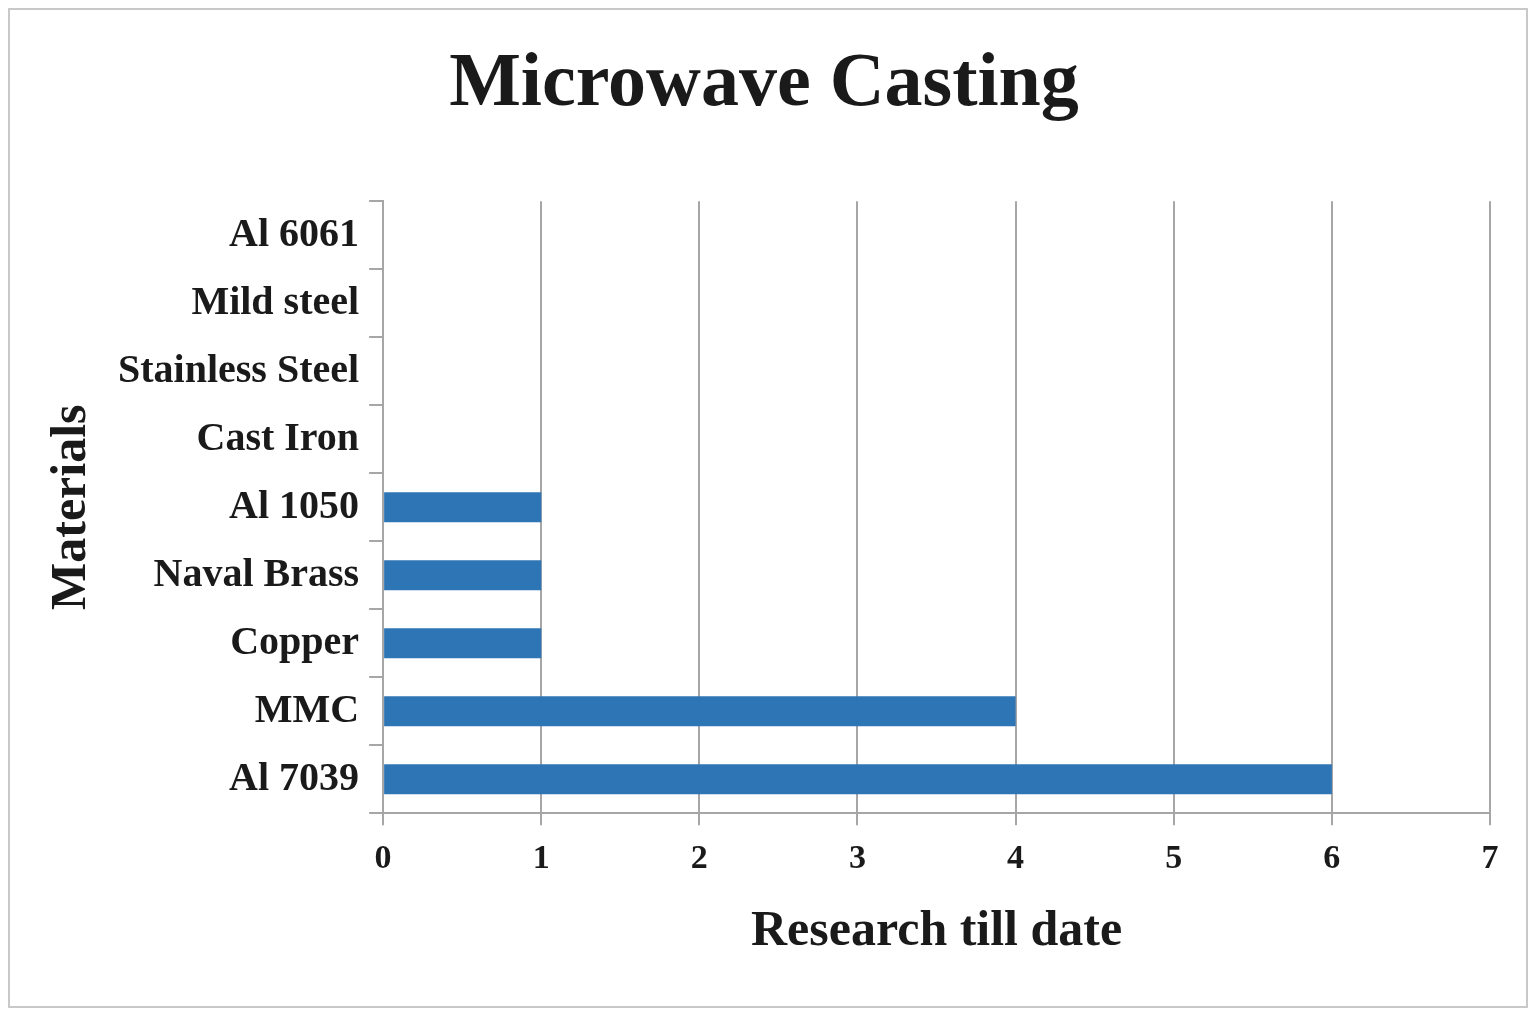  What do you see at coordinates (1174, 857) in the screenshot?
I see `x-tick-label: 5` at bounding box center [1174, 857].